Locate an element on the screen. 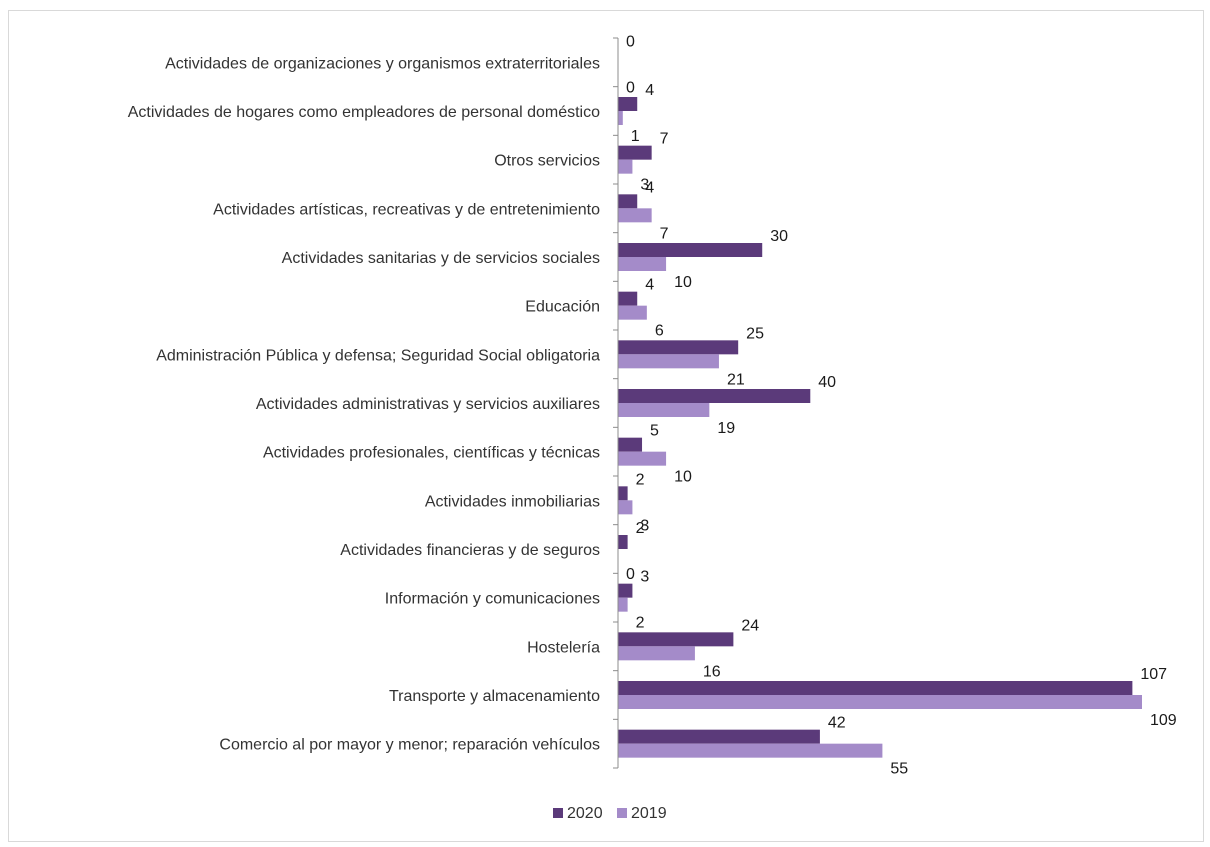  y-axis-ticks is located at coordinates (615, 403).